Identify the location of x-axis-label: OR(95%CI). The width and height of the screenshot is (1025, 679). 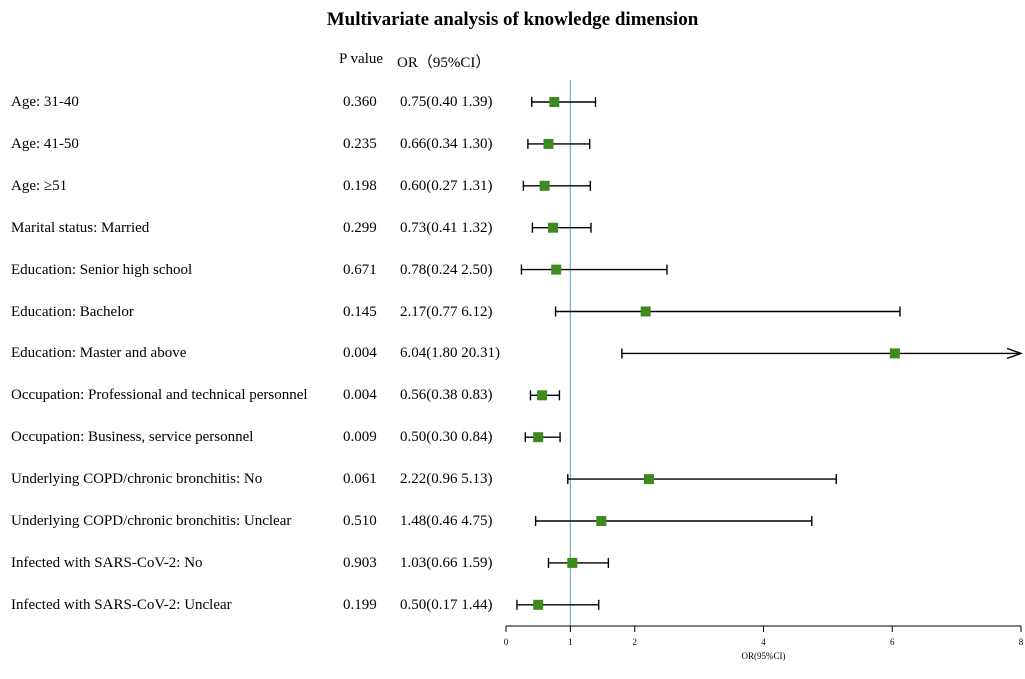
(764, 656).